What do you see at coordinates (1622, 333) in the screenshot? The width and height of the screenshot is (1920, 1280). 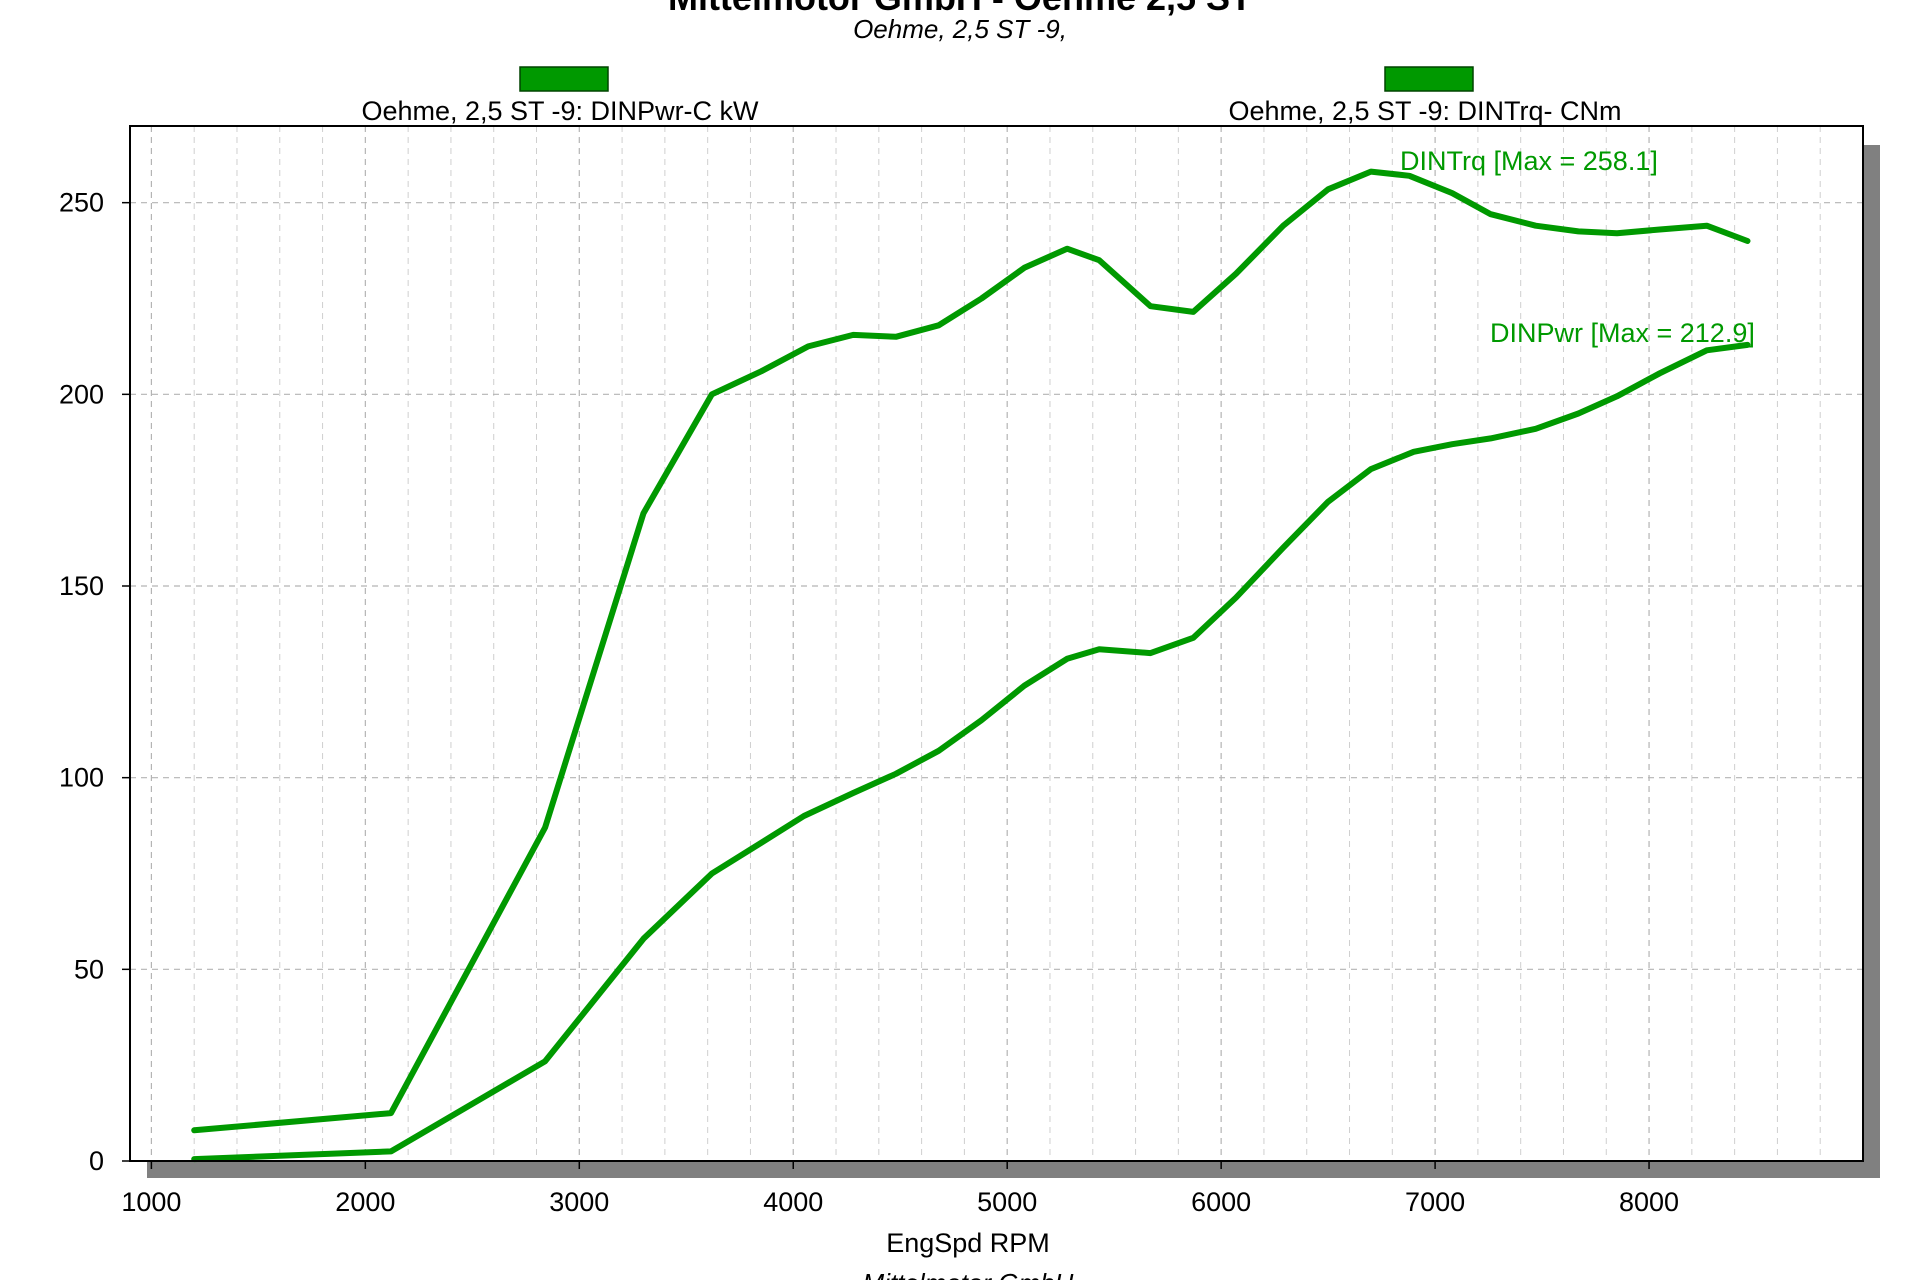 I see `annotation-power-max: DINPwr [Max = 212.9]` at bounding box center [1622, 333].